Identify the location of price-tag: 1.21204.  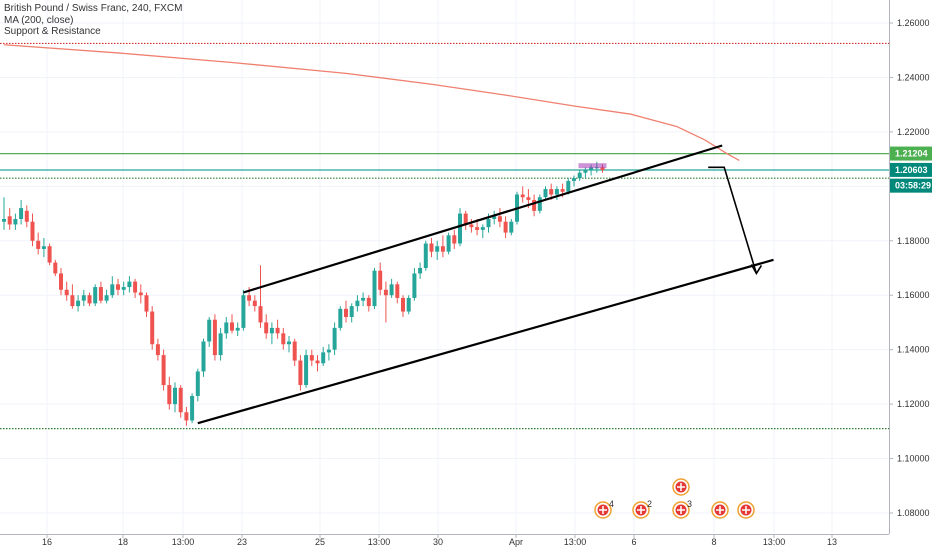
(911, 153).